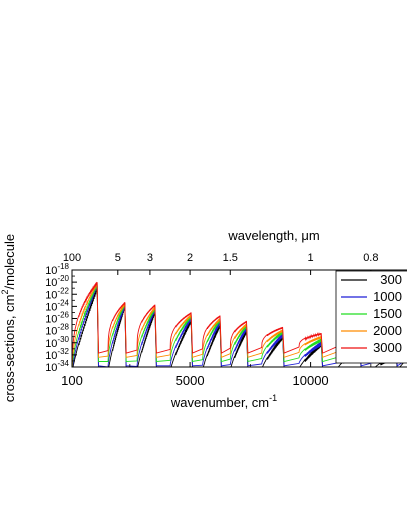 Image resolution: width=407 pixels, height=527 pixels. I want to click on y-axis-title-sup: 2, so click(5, 291).